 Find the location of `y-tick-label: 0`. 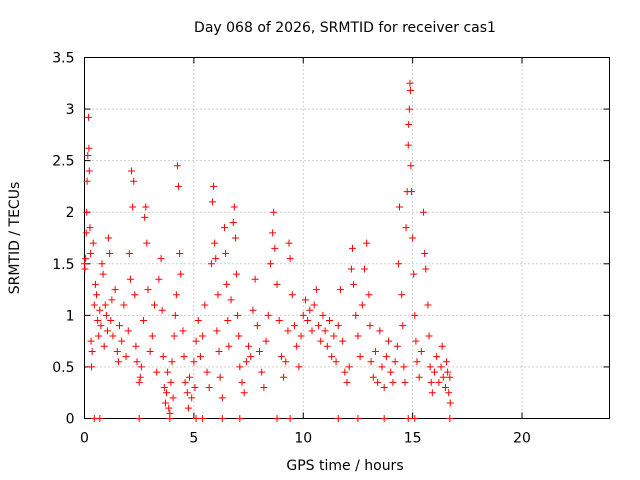

y-tick-label: 0 is located at coordinates (70, 420).